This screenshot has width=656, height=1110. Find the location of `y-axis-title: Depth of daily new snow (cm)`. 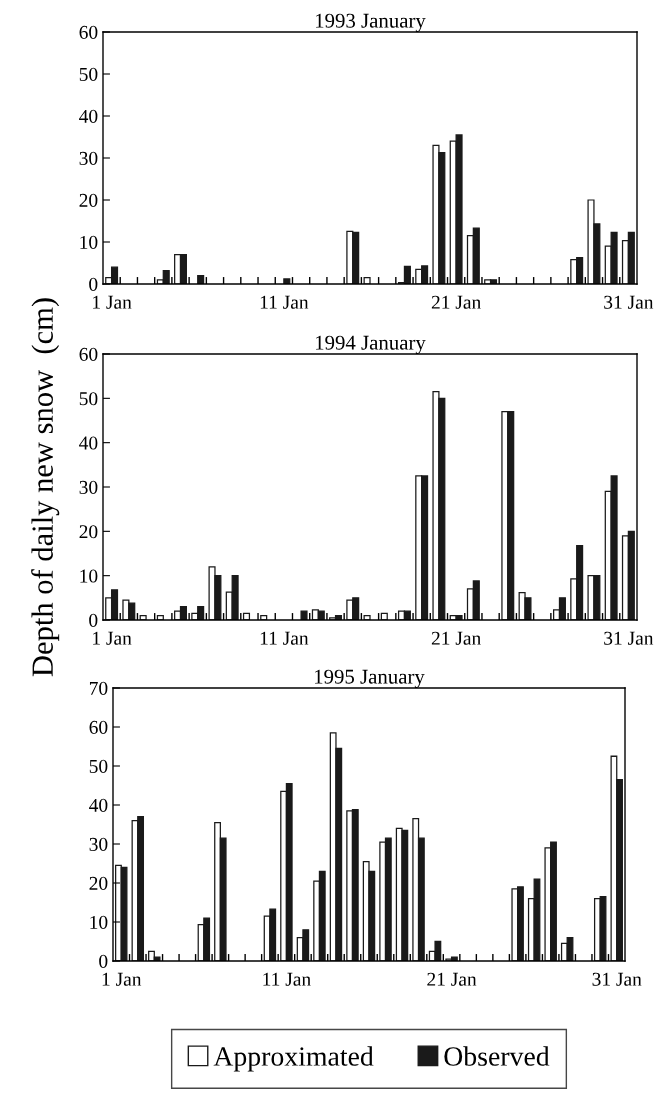

y-axis-title: Depth of daily new snow (cm) is located at coordinates (45, 487).